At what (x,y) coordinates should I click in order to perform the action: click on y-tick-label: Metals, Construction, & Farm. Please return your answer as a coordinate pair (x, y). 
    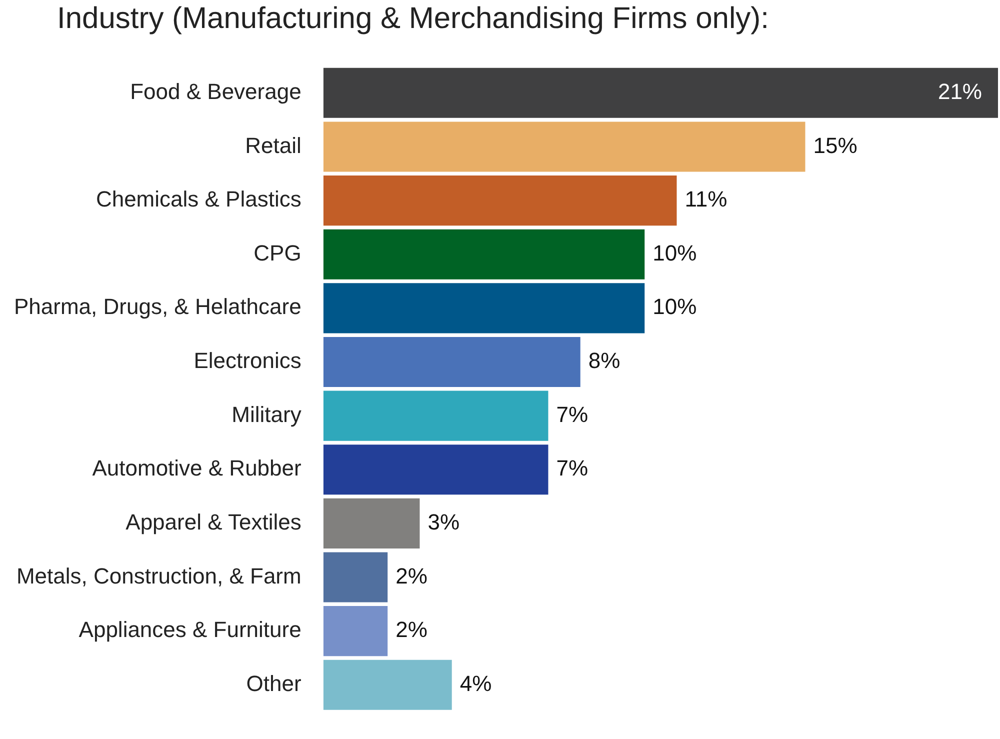
    Looking at the image, I should click on (159, 575).